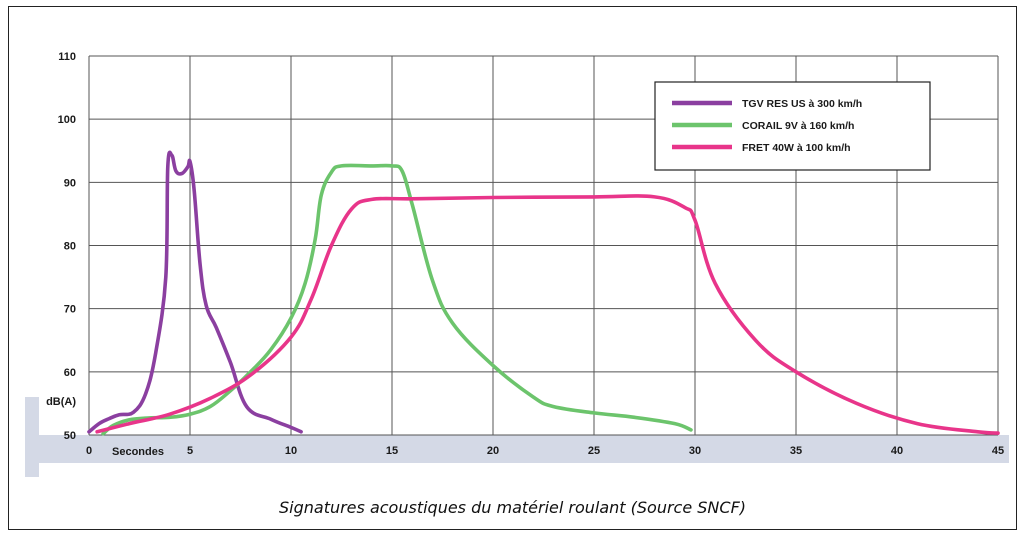 Image resolution: width=1025 pixels, height=536 pixels. What do you see at coordinates (89, 451) in the screenshot?
I see `x-tick-label: 0` at bounding box center [89, 451].